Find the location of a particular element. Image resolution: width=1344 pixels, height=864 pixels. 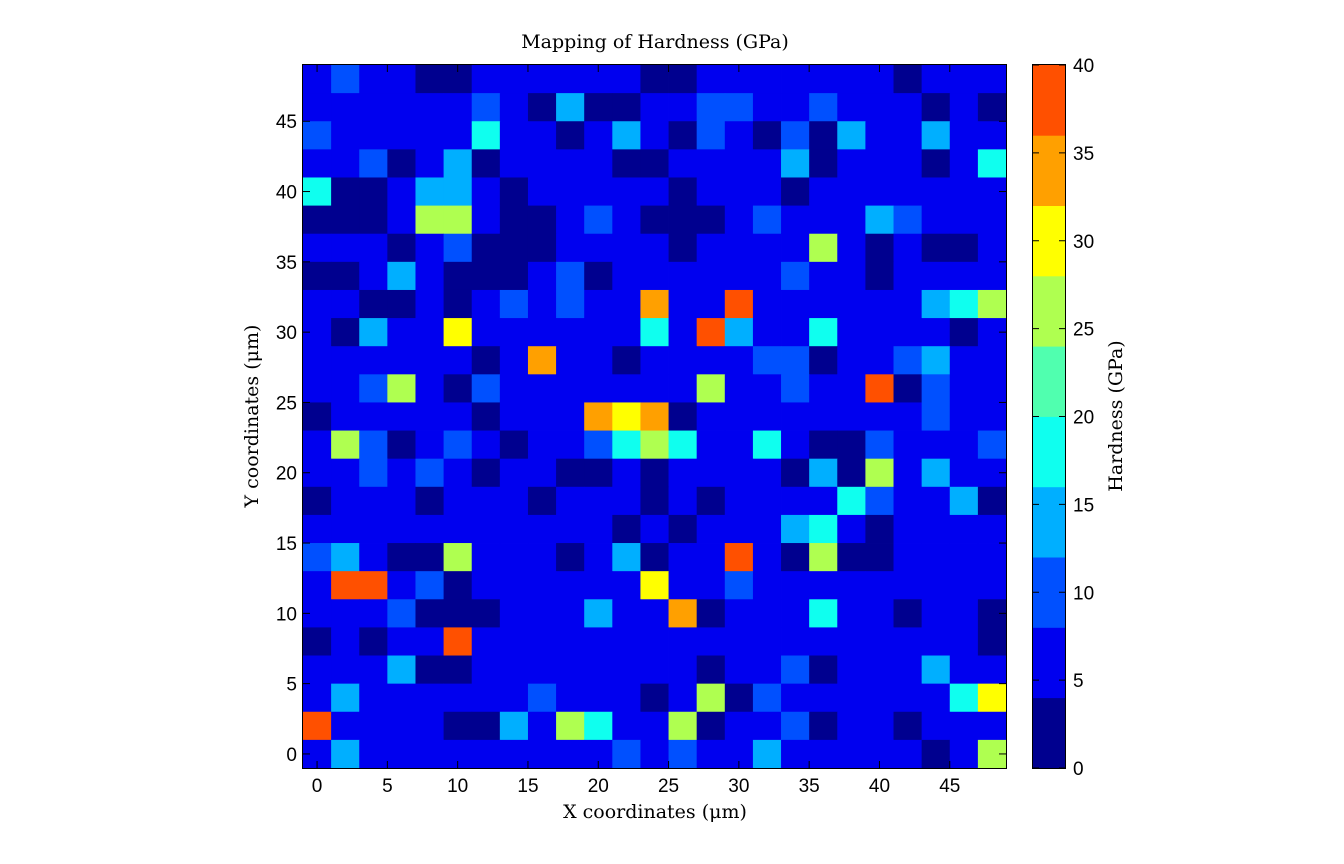

colorbar-tick-label: 35 is located at coordinates (1083, 154).